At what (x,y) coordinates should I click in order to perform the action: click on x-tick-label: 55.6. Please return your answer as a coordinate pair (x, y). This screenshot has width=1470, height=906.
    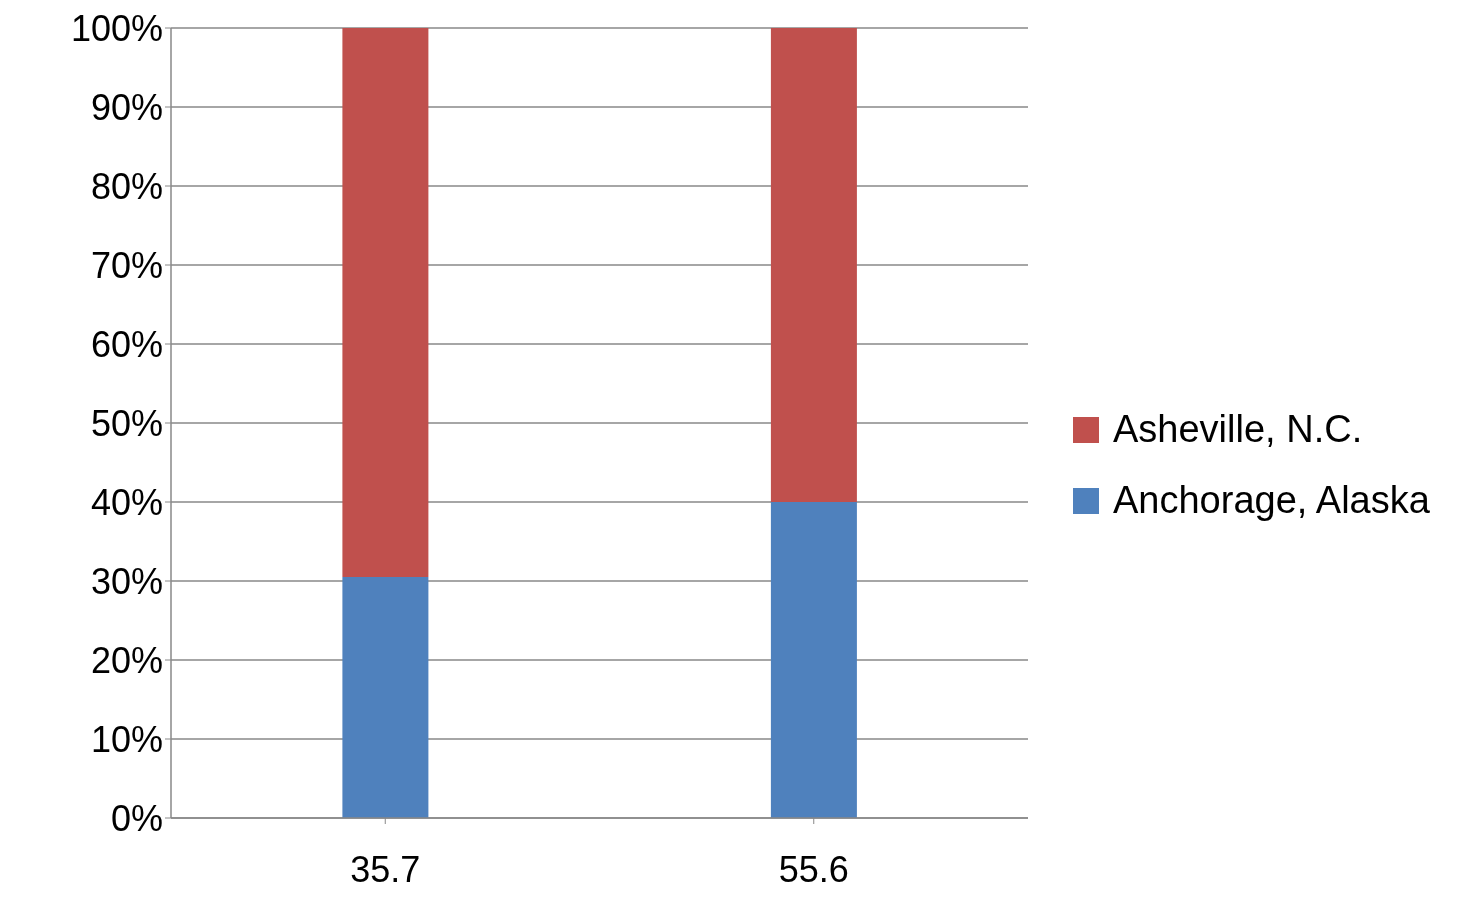
    Looking at the image, I should click on (813, 869).